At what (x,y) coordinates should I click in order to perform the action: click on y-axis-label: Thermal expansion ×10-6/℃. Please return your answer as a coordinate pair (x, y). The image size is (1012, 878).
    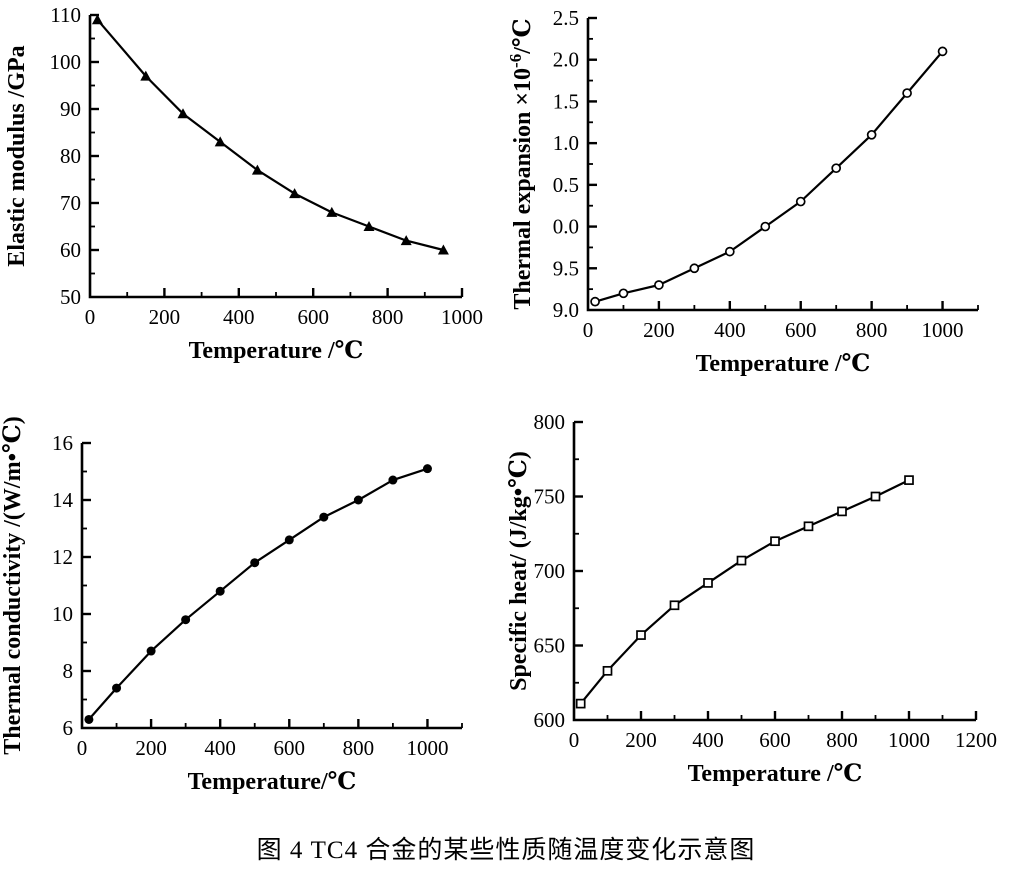
    Looking at the image, I should click on (521, 163).